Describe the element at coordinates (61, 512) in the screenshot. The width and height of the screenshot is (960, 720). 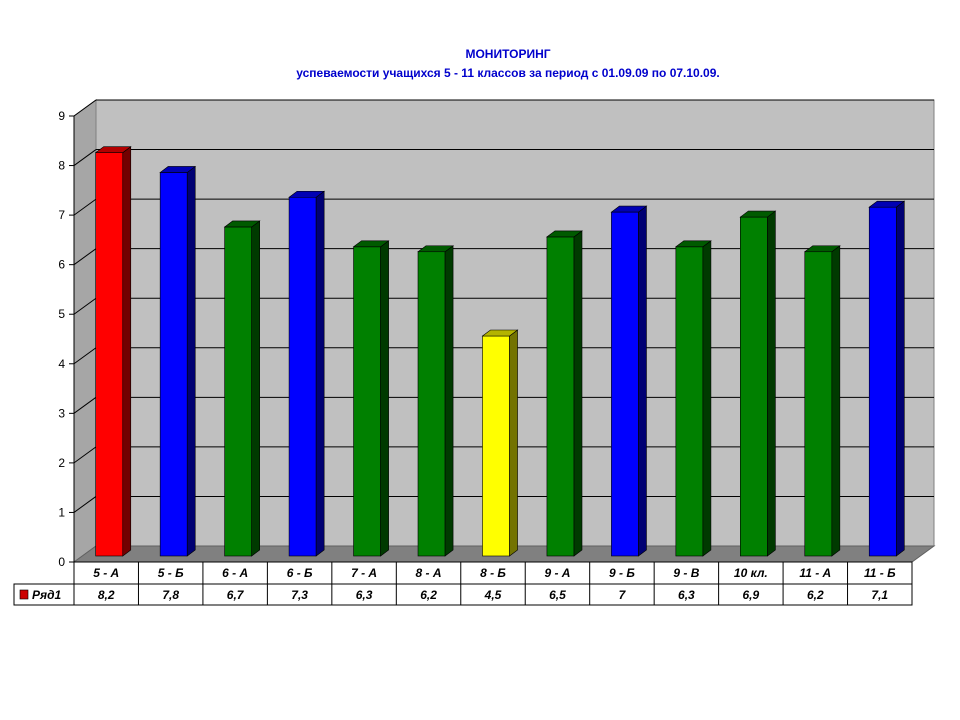
I see `y-tick-label: 1` at that location.